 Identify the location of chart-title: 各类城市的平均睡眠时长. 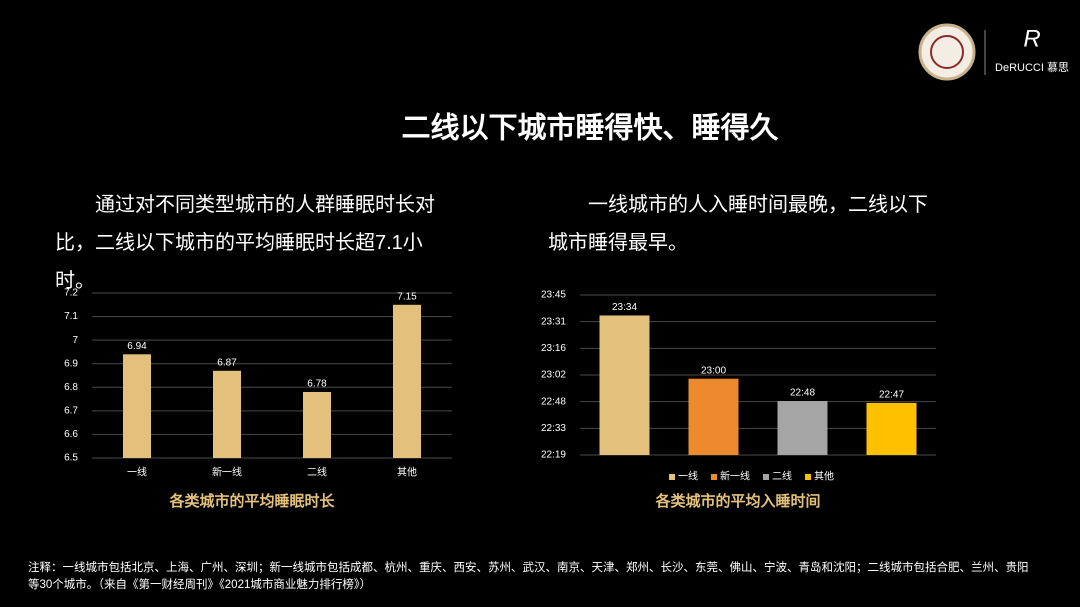
(251, 501).